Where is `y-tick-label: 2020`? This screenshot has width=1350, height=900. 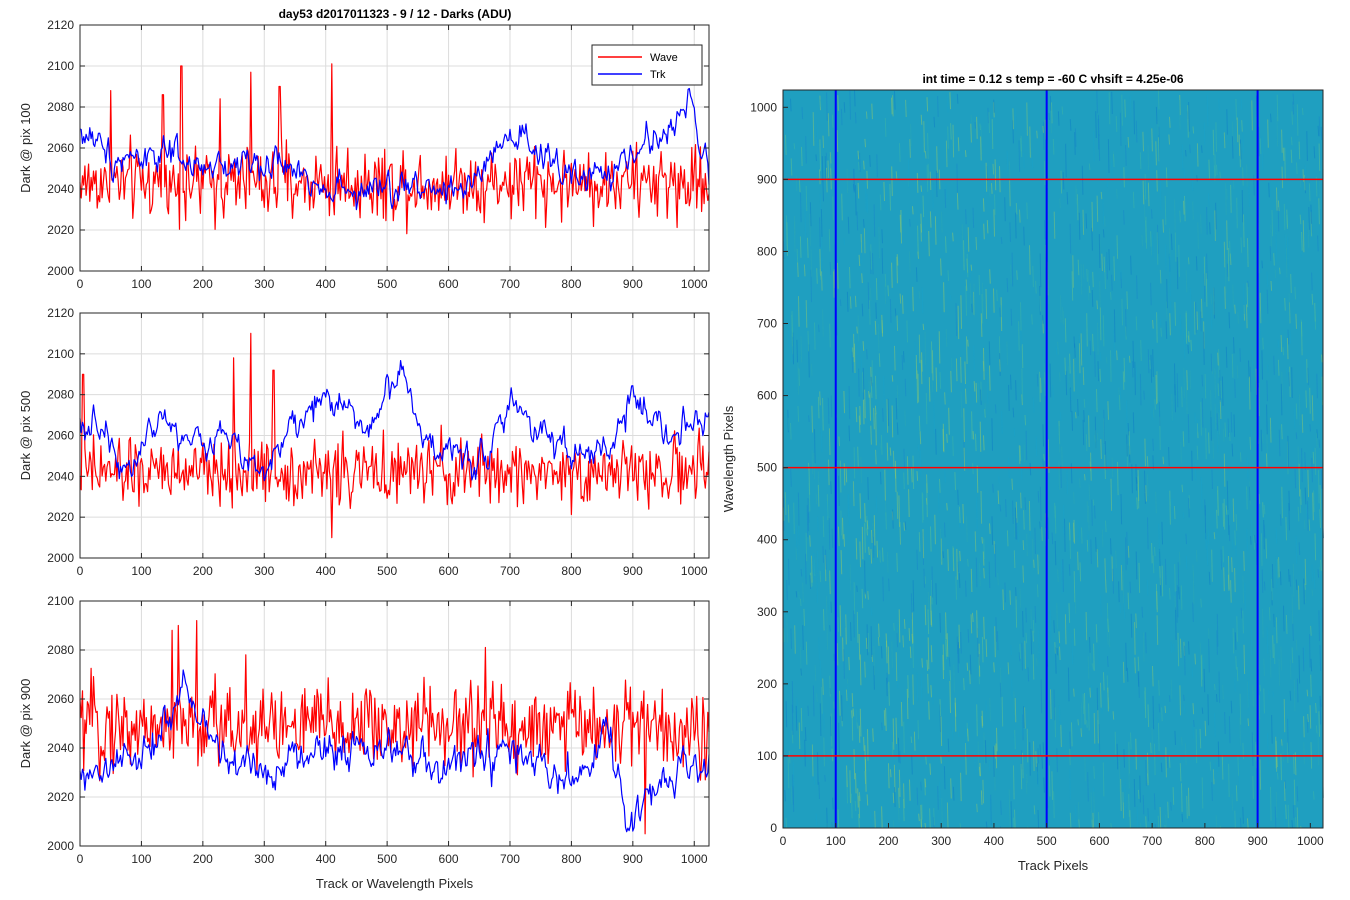 y-tick-label: 2020 is located at coordinates (60, 797).